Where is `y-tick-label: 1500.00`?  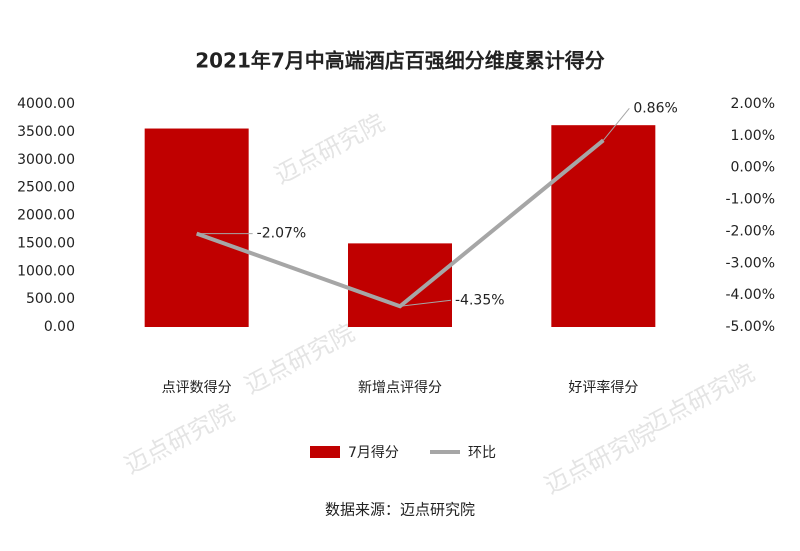 y-tick-label: 1500.00 is located at coordinates (46, 243).